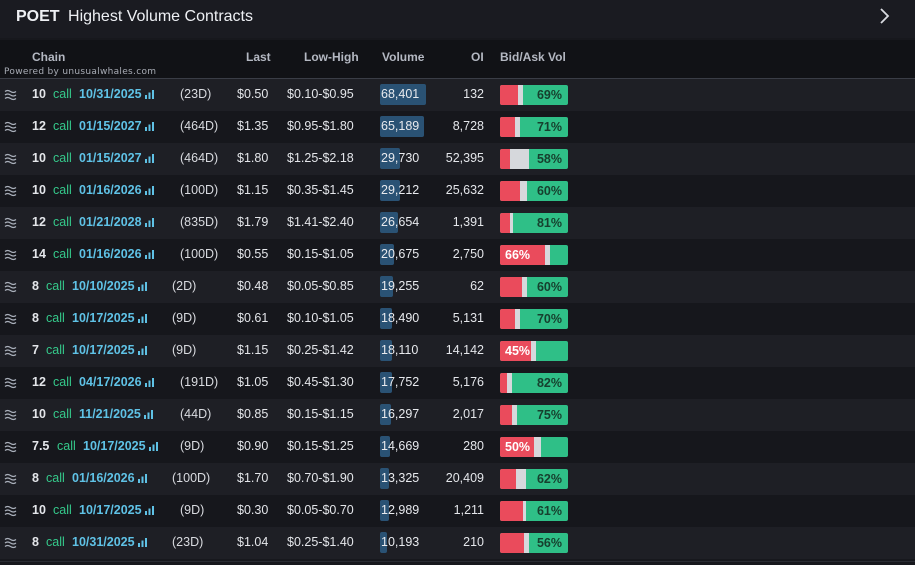 Image resolution: width=915 pixels, height=565 pixels. I want to click on volume-value: 10,193, so click(400, 542).